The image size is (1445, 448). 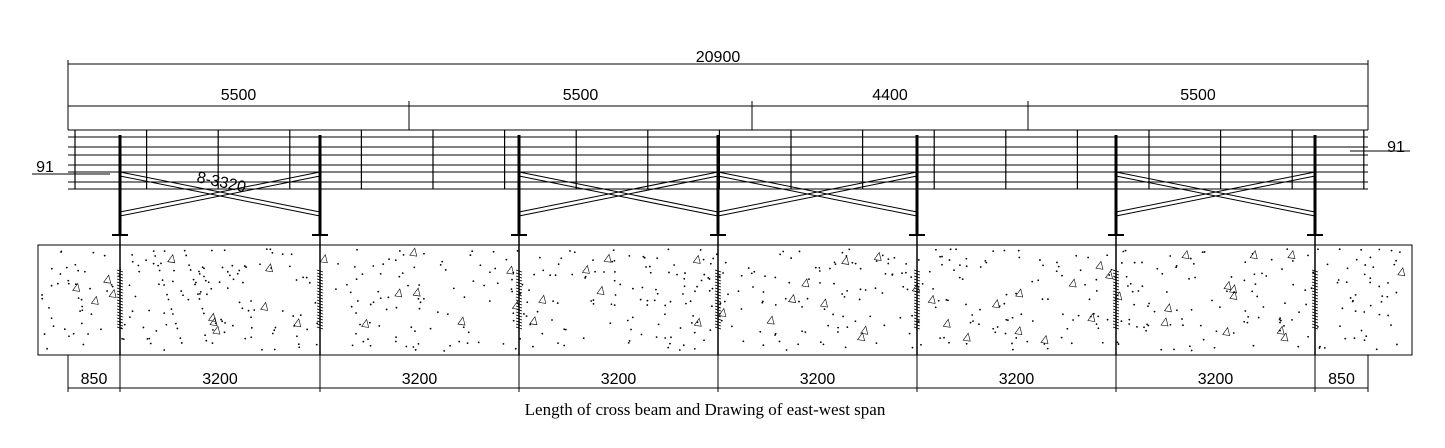 I want to click on total-dimension: 20900, so click(x=718, y=57).